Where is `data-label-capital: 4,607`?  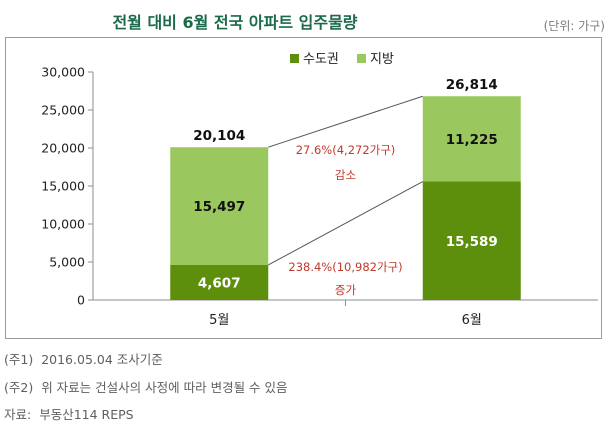 data-label-capital: 4,607 is located at coordinates (219, 283).